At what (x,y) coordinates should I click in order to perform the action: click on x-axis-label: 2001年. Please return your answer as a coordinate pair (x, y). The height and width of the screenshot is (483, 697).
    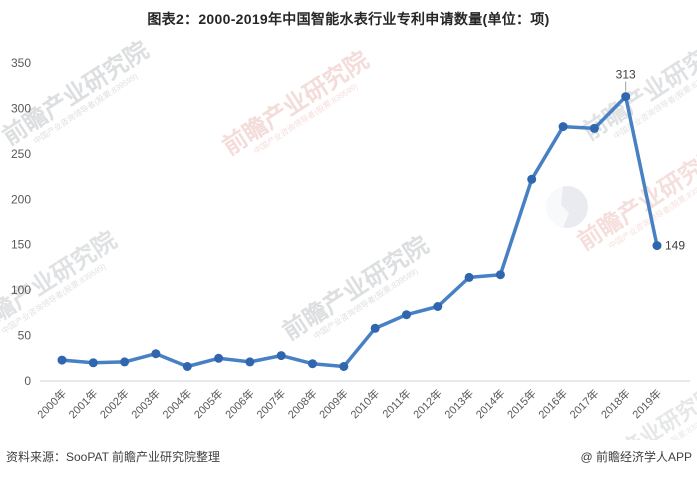
    Looking at the image, I should click on (82, 403).